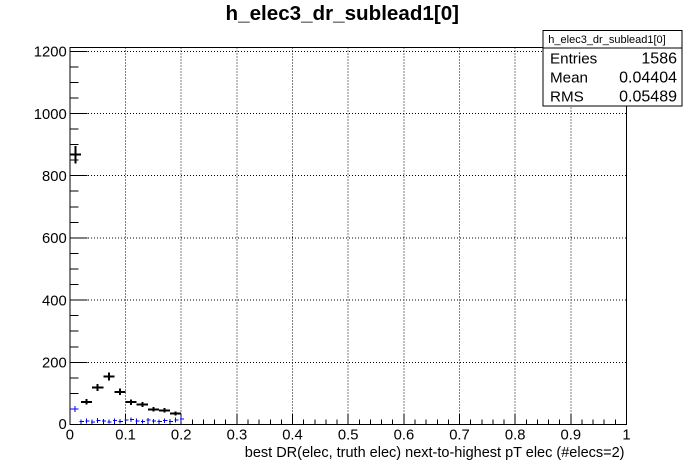 The width and height of the screenshot is (696, 472). I want to click on svg-text: 0.1, so click(125, 436).